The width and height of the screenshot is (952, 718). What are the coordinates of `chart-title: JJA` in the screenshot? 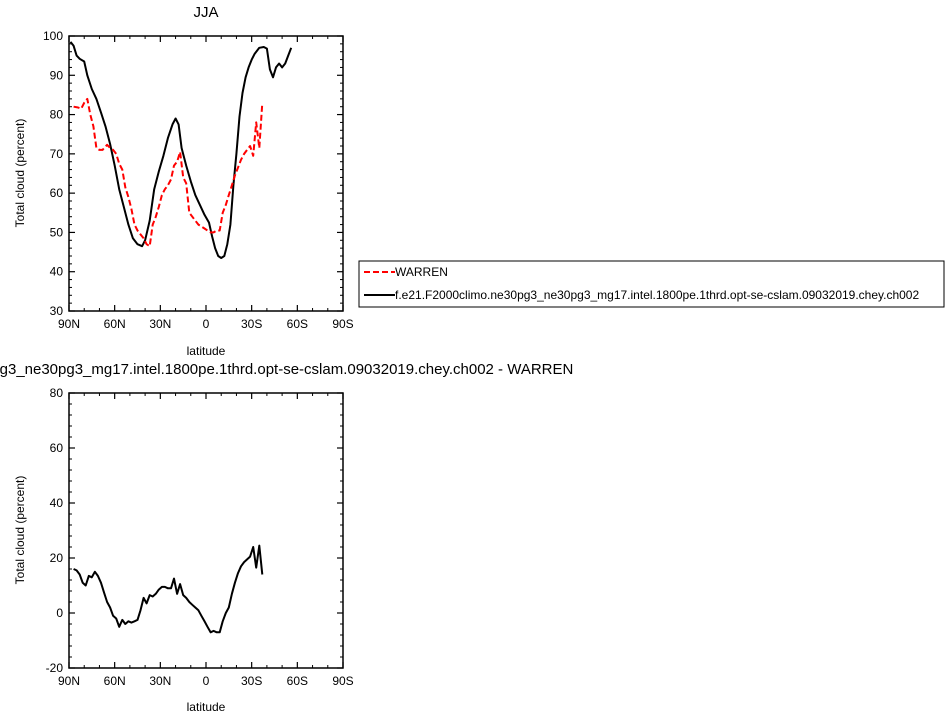 It's located at (205, 12).